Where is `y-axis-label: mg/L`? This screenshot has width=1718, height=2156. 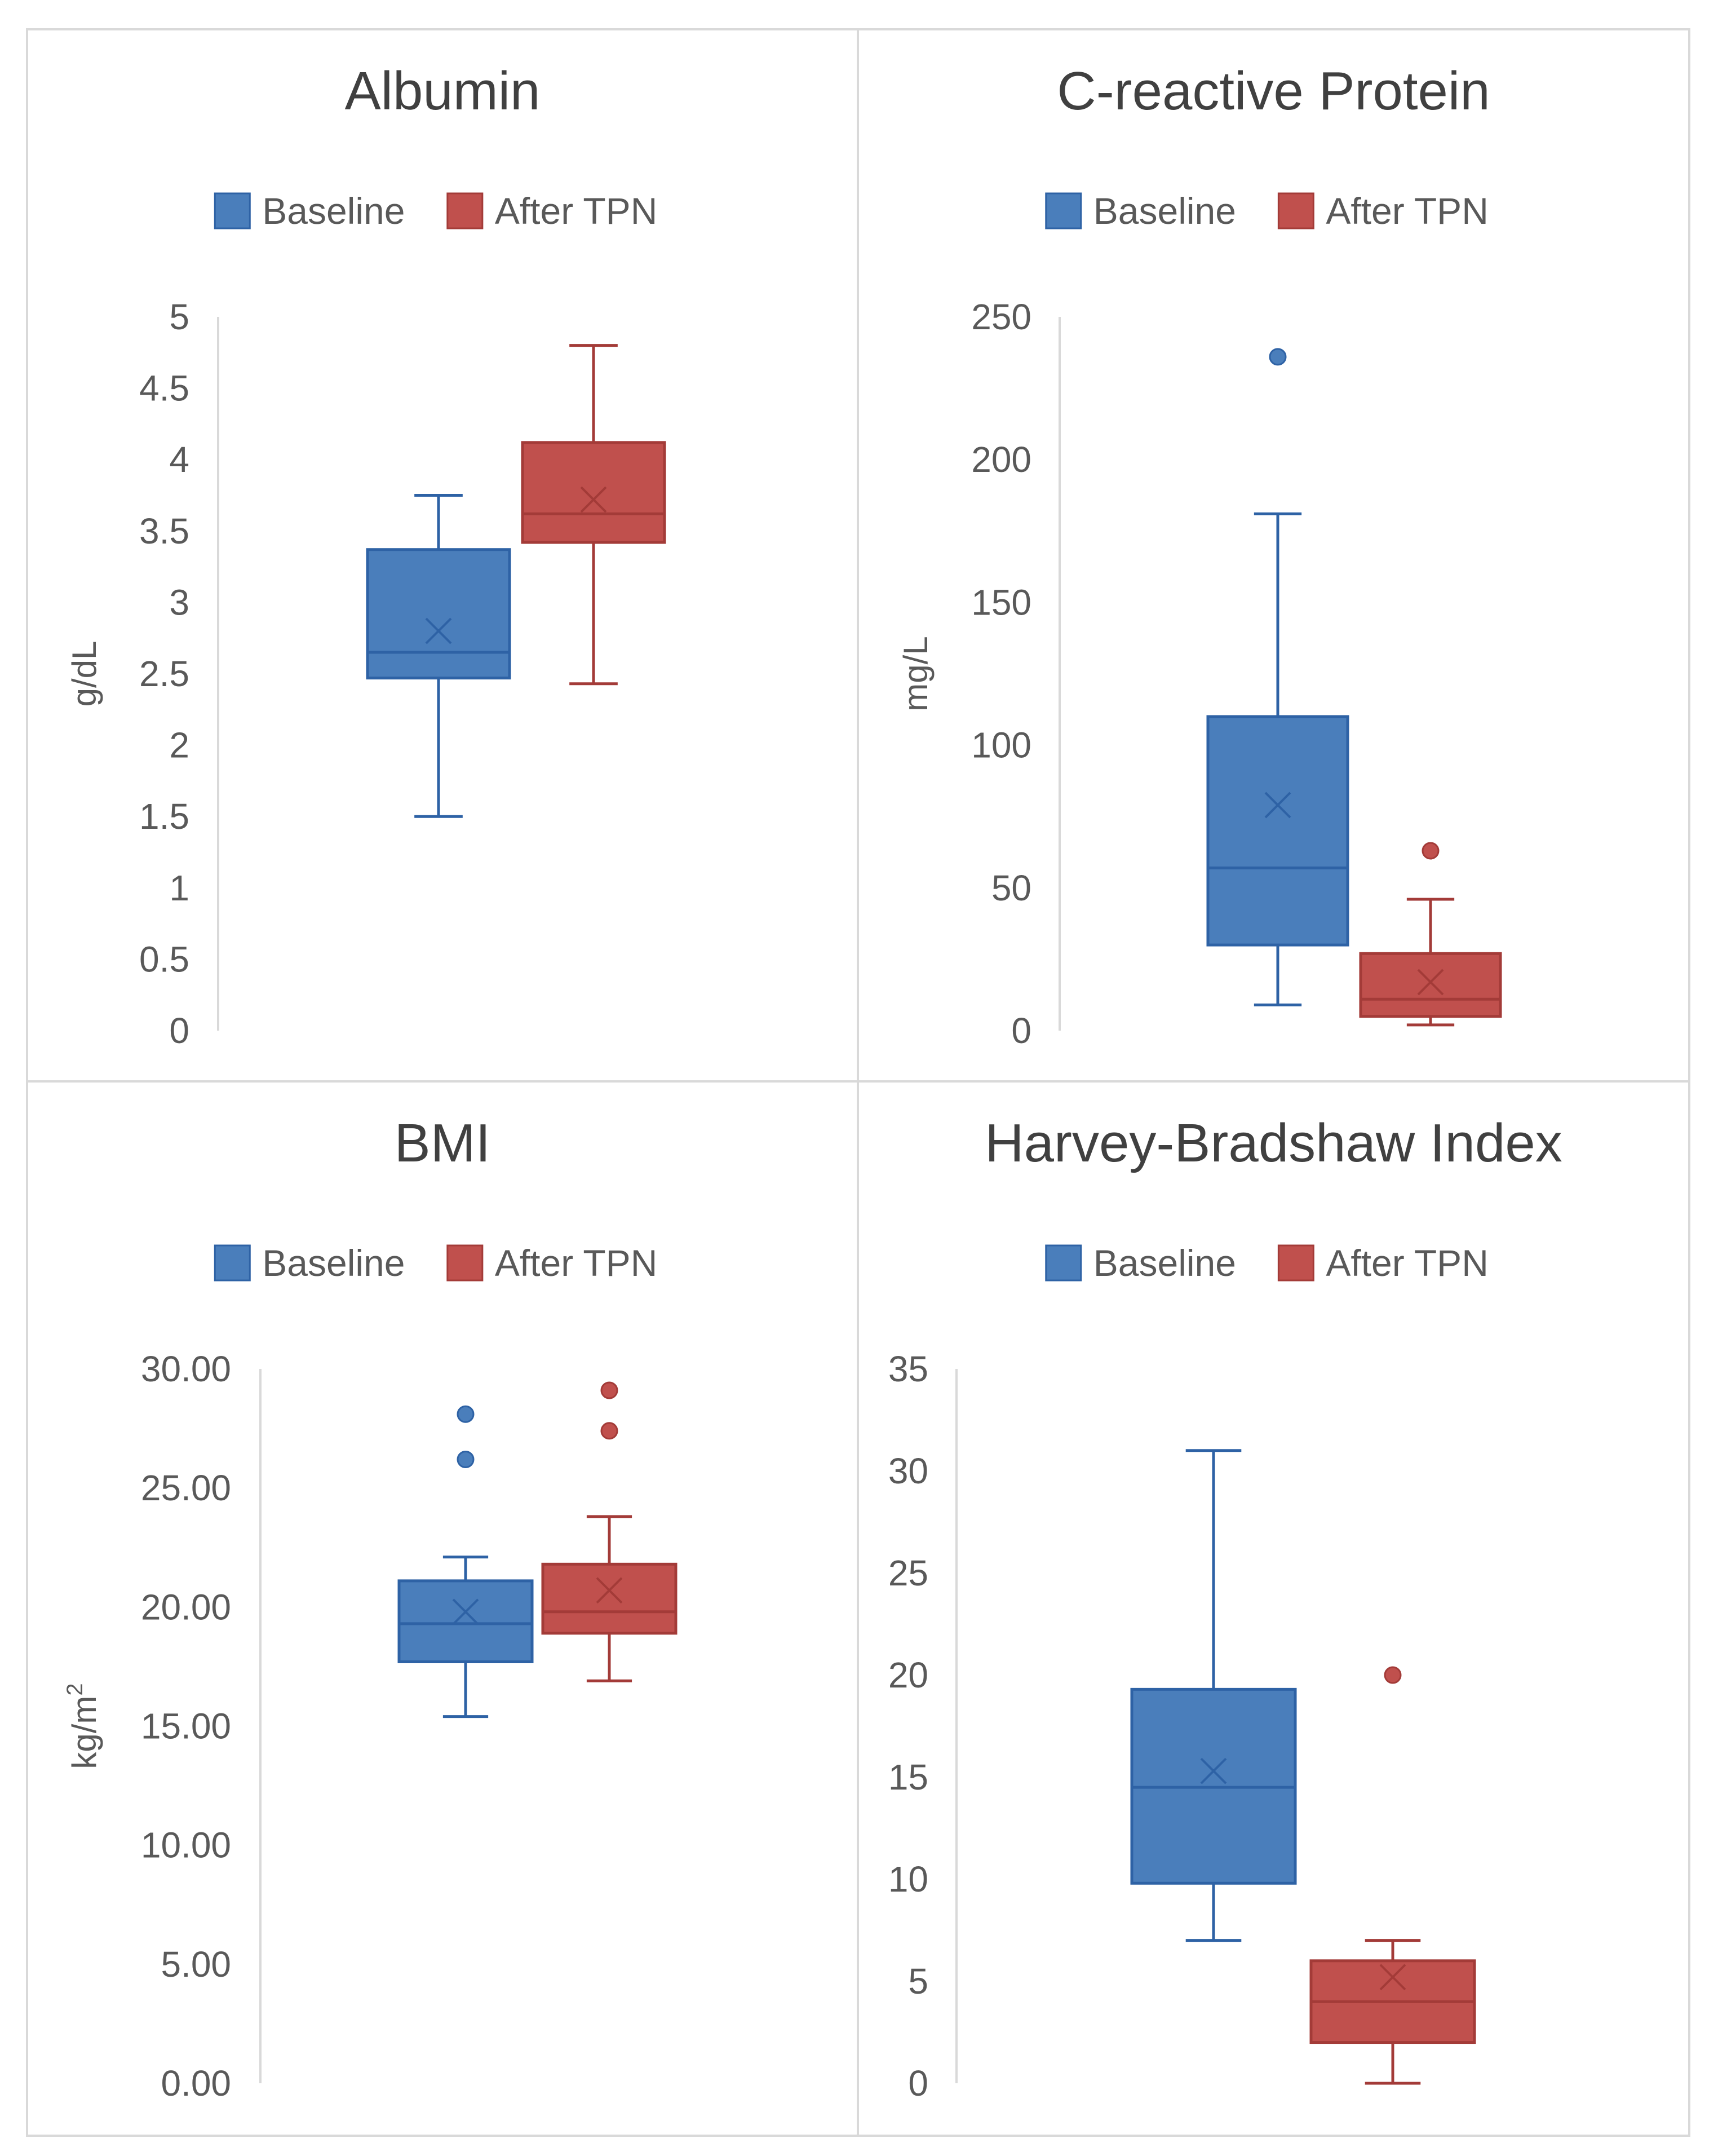 y-axis-label: mg/L is located at coordinates (916, 673).